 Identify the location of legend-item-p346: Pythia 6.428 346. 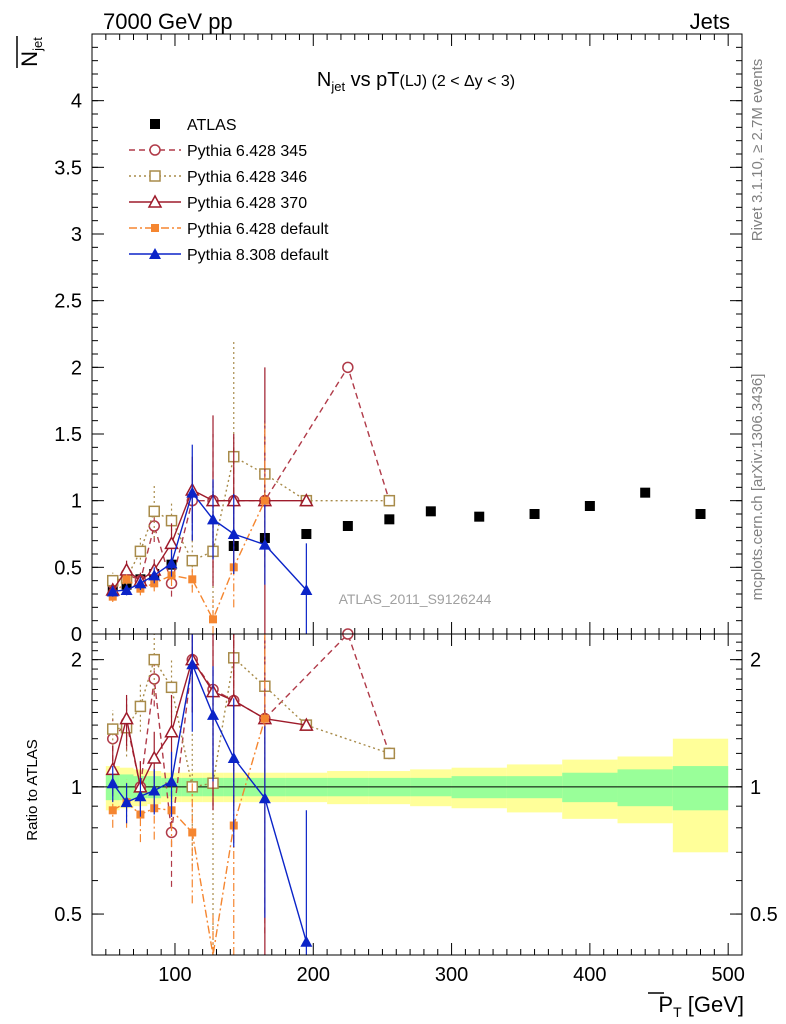
(218, 177).